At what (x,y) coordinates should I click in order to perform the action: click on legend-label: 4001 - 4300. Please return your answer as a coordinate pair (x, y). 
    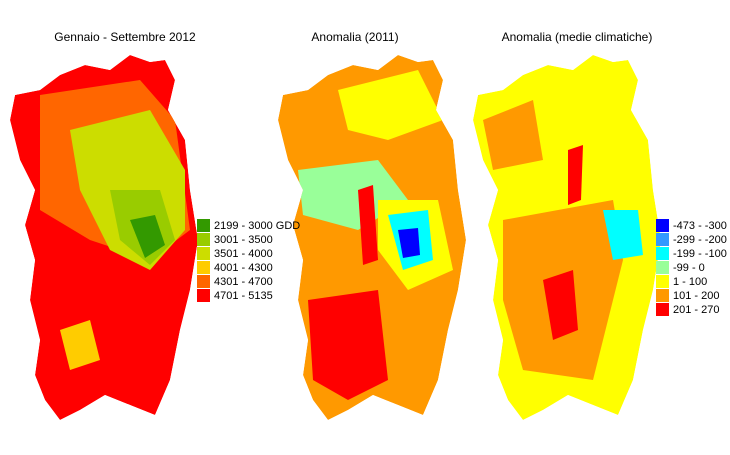
    Looking at the image, I should click on (243, 268).